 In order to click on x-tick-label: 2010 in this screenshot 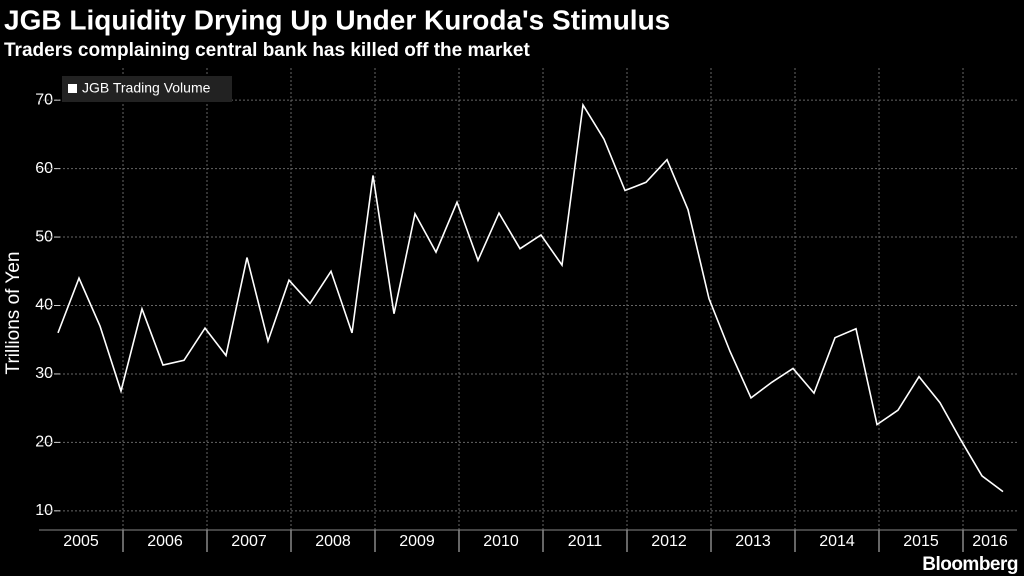, I will do `click(501, 541)`.